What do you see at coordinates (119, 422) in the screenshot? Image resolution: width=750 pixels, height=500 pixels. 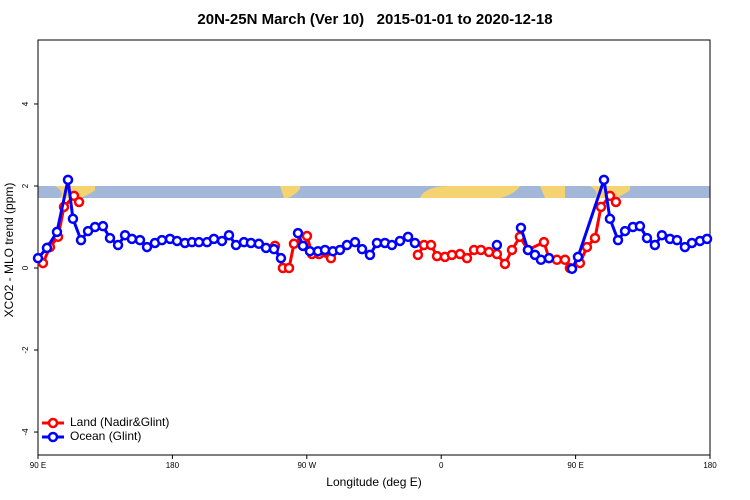 I see `legend-label: Land (Nadir&Glint)` at bounding box center [119, 422].